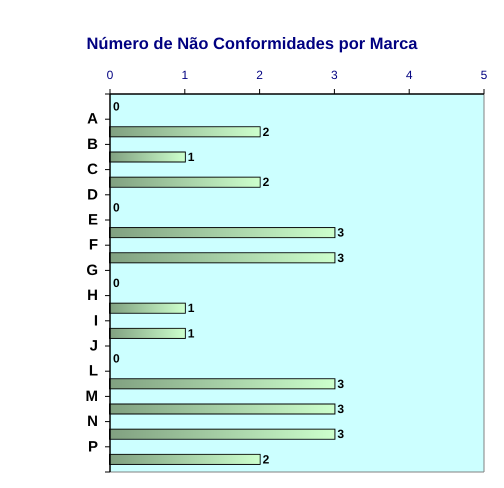 The image size is (504, 488). Describe the element at coordinates (252, 44) in the screenshot. I see `chart-title: Número de Não Conformidades por Marca` at that location.